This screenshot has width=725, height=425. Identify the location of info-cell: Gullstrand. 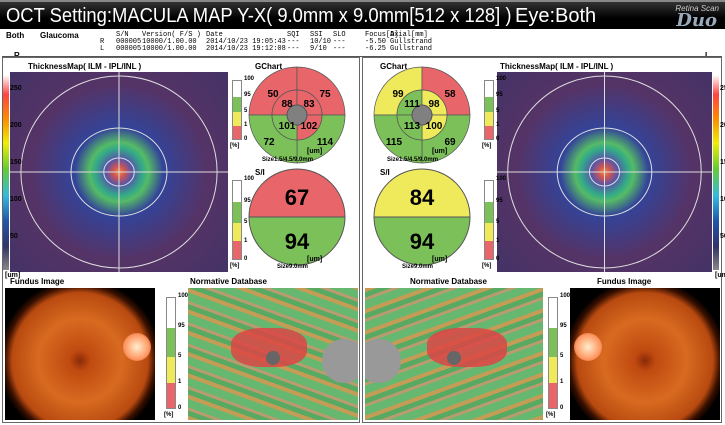
(411, 49).